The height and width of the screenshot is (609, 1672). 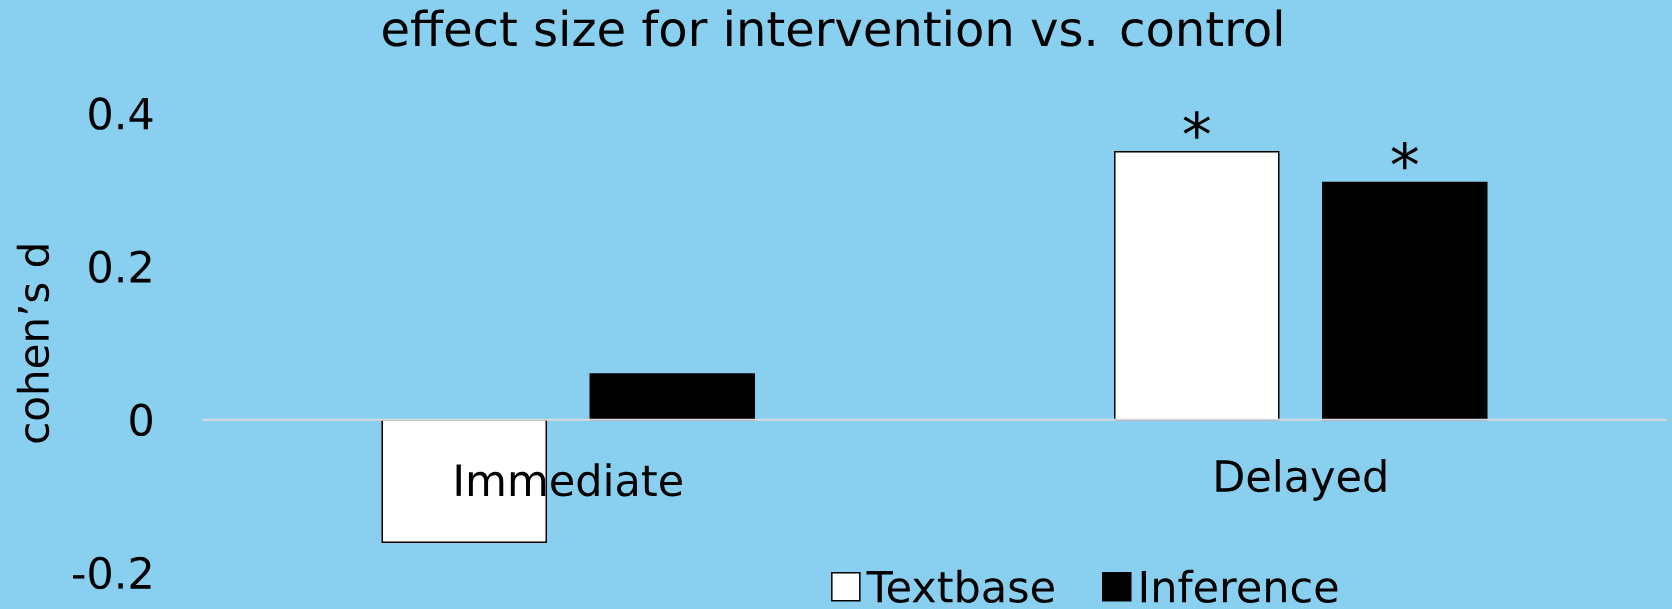 What do you see at coordinates (960, 586) in the screenshot?
I see `legend-label: Textbase` at bounding box center [960, 586].